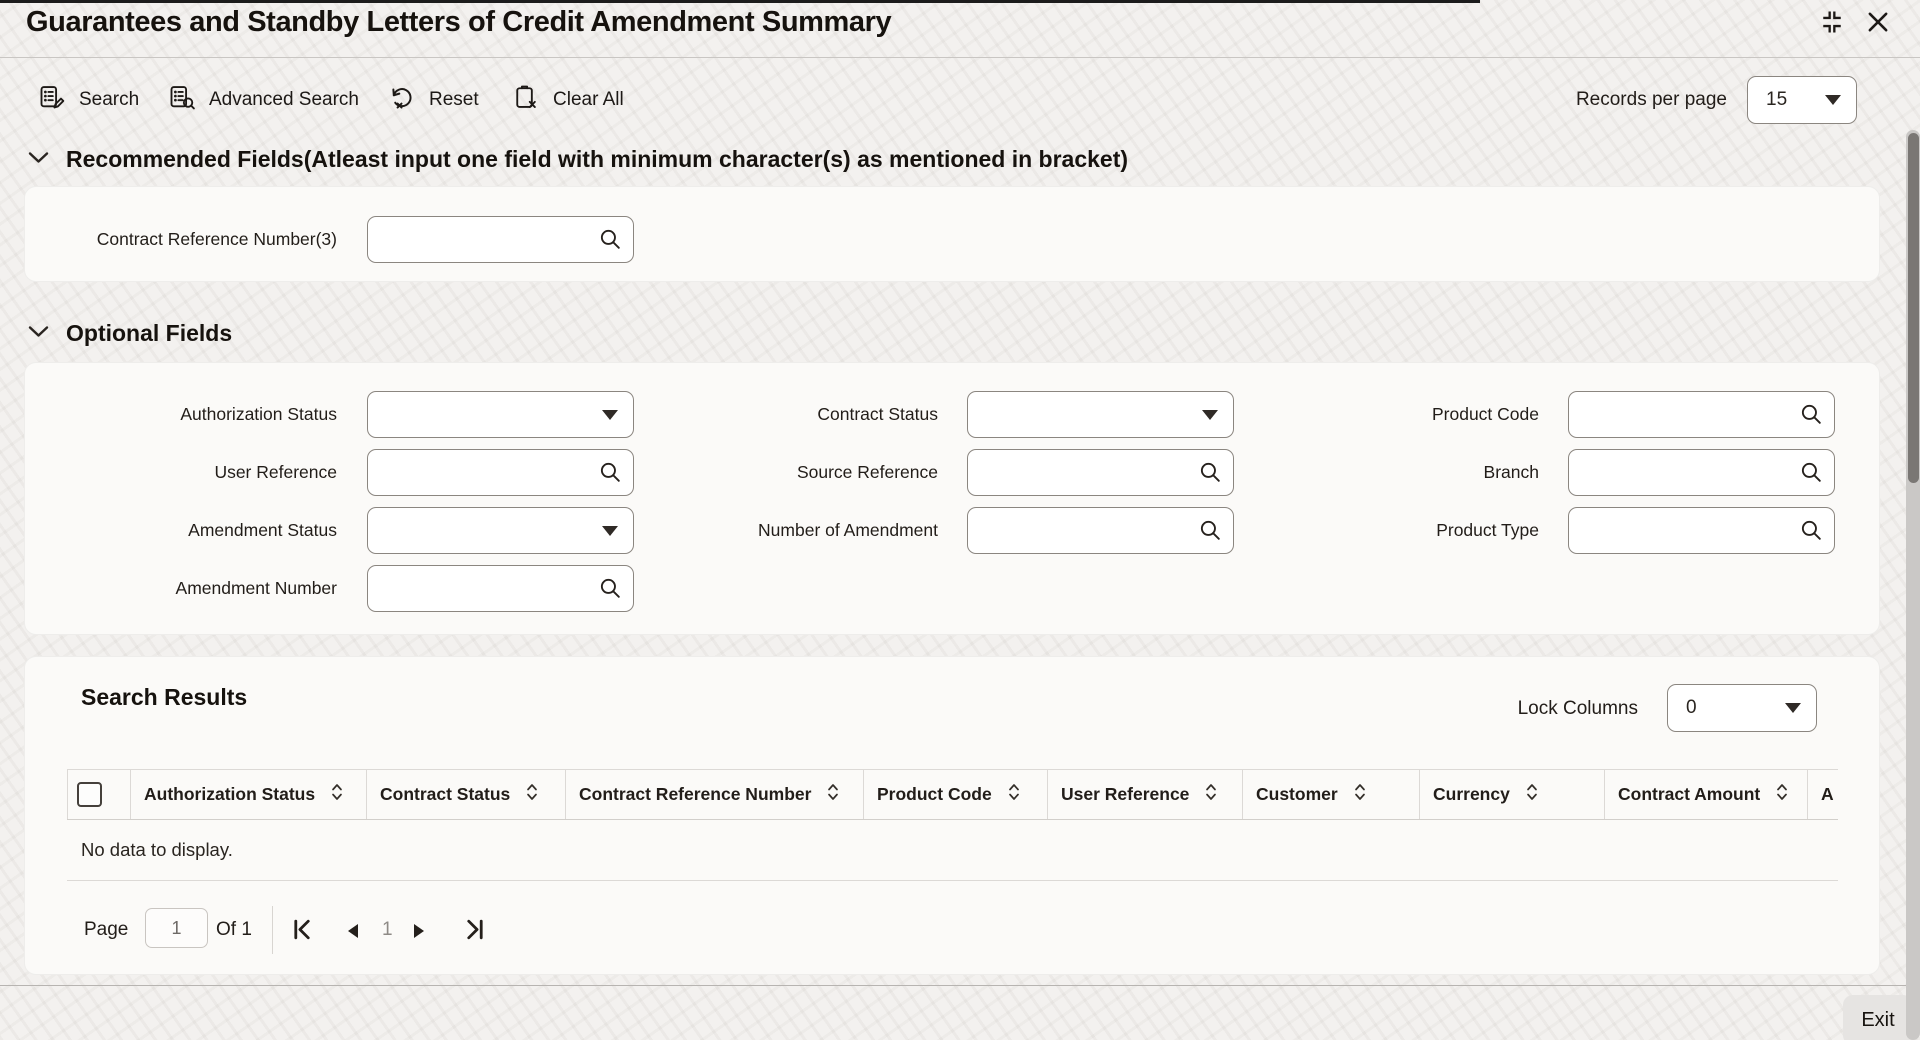  Describe the element at coordinates (89, 794) in the screenshot. I see `select-all-checkbox` at that location.